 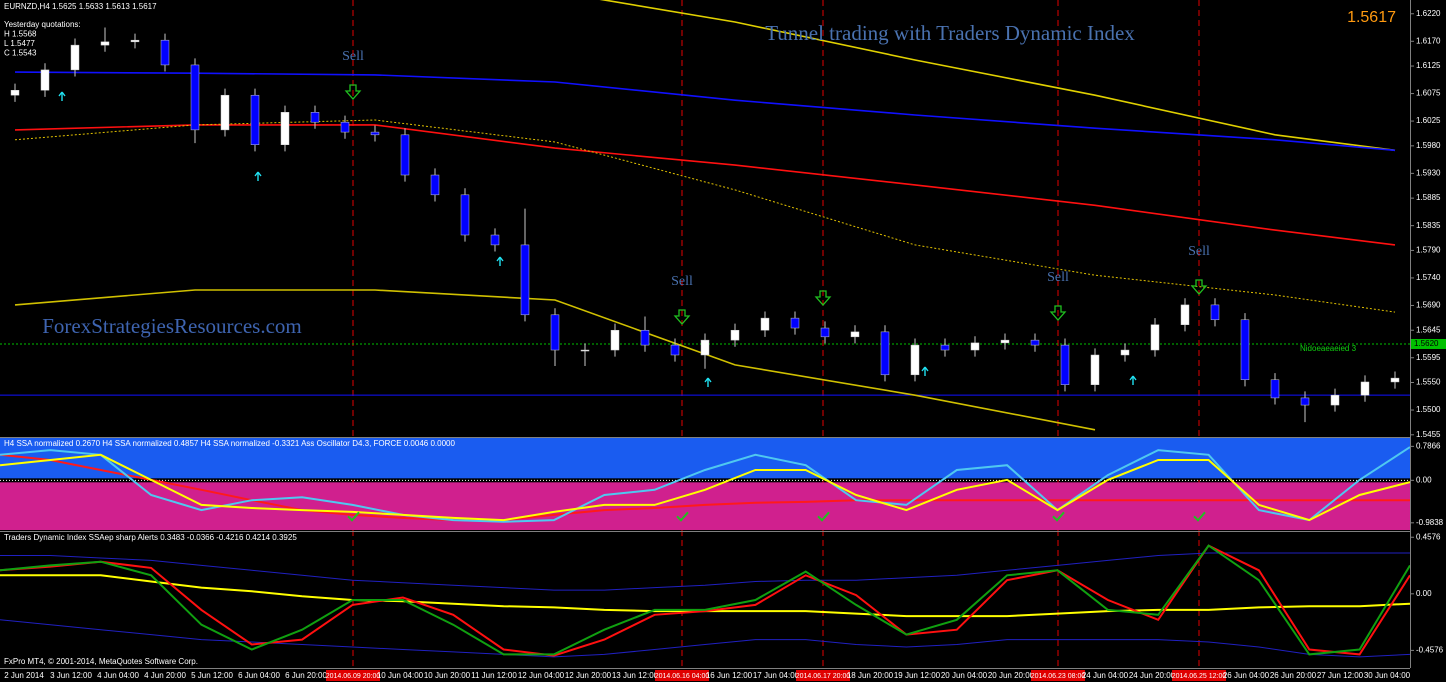 What do you see at coordinates (494, 675) in the screenshot?
I see `time-label: 11 Jun 12:00` at bounding box center [494, 675].